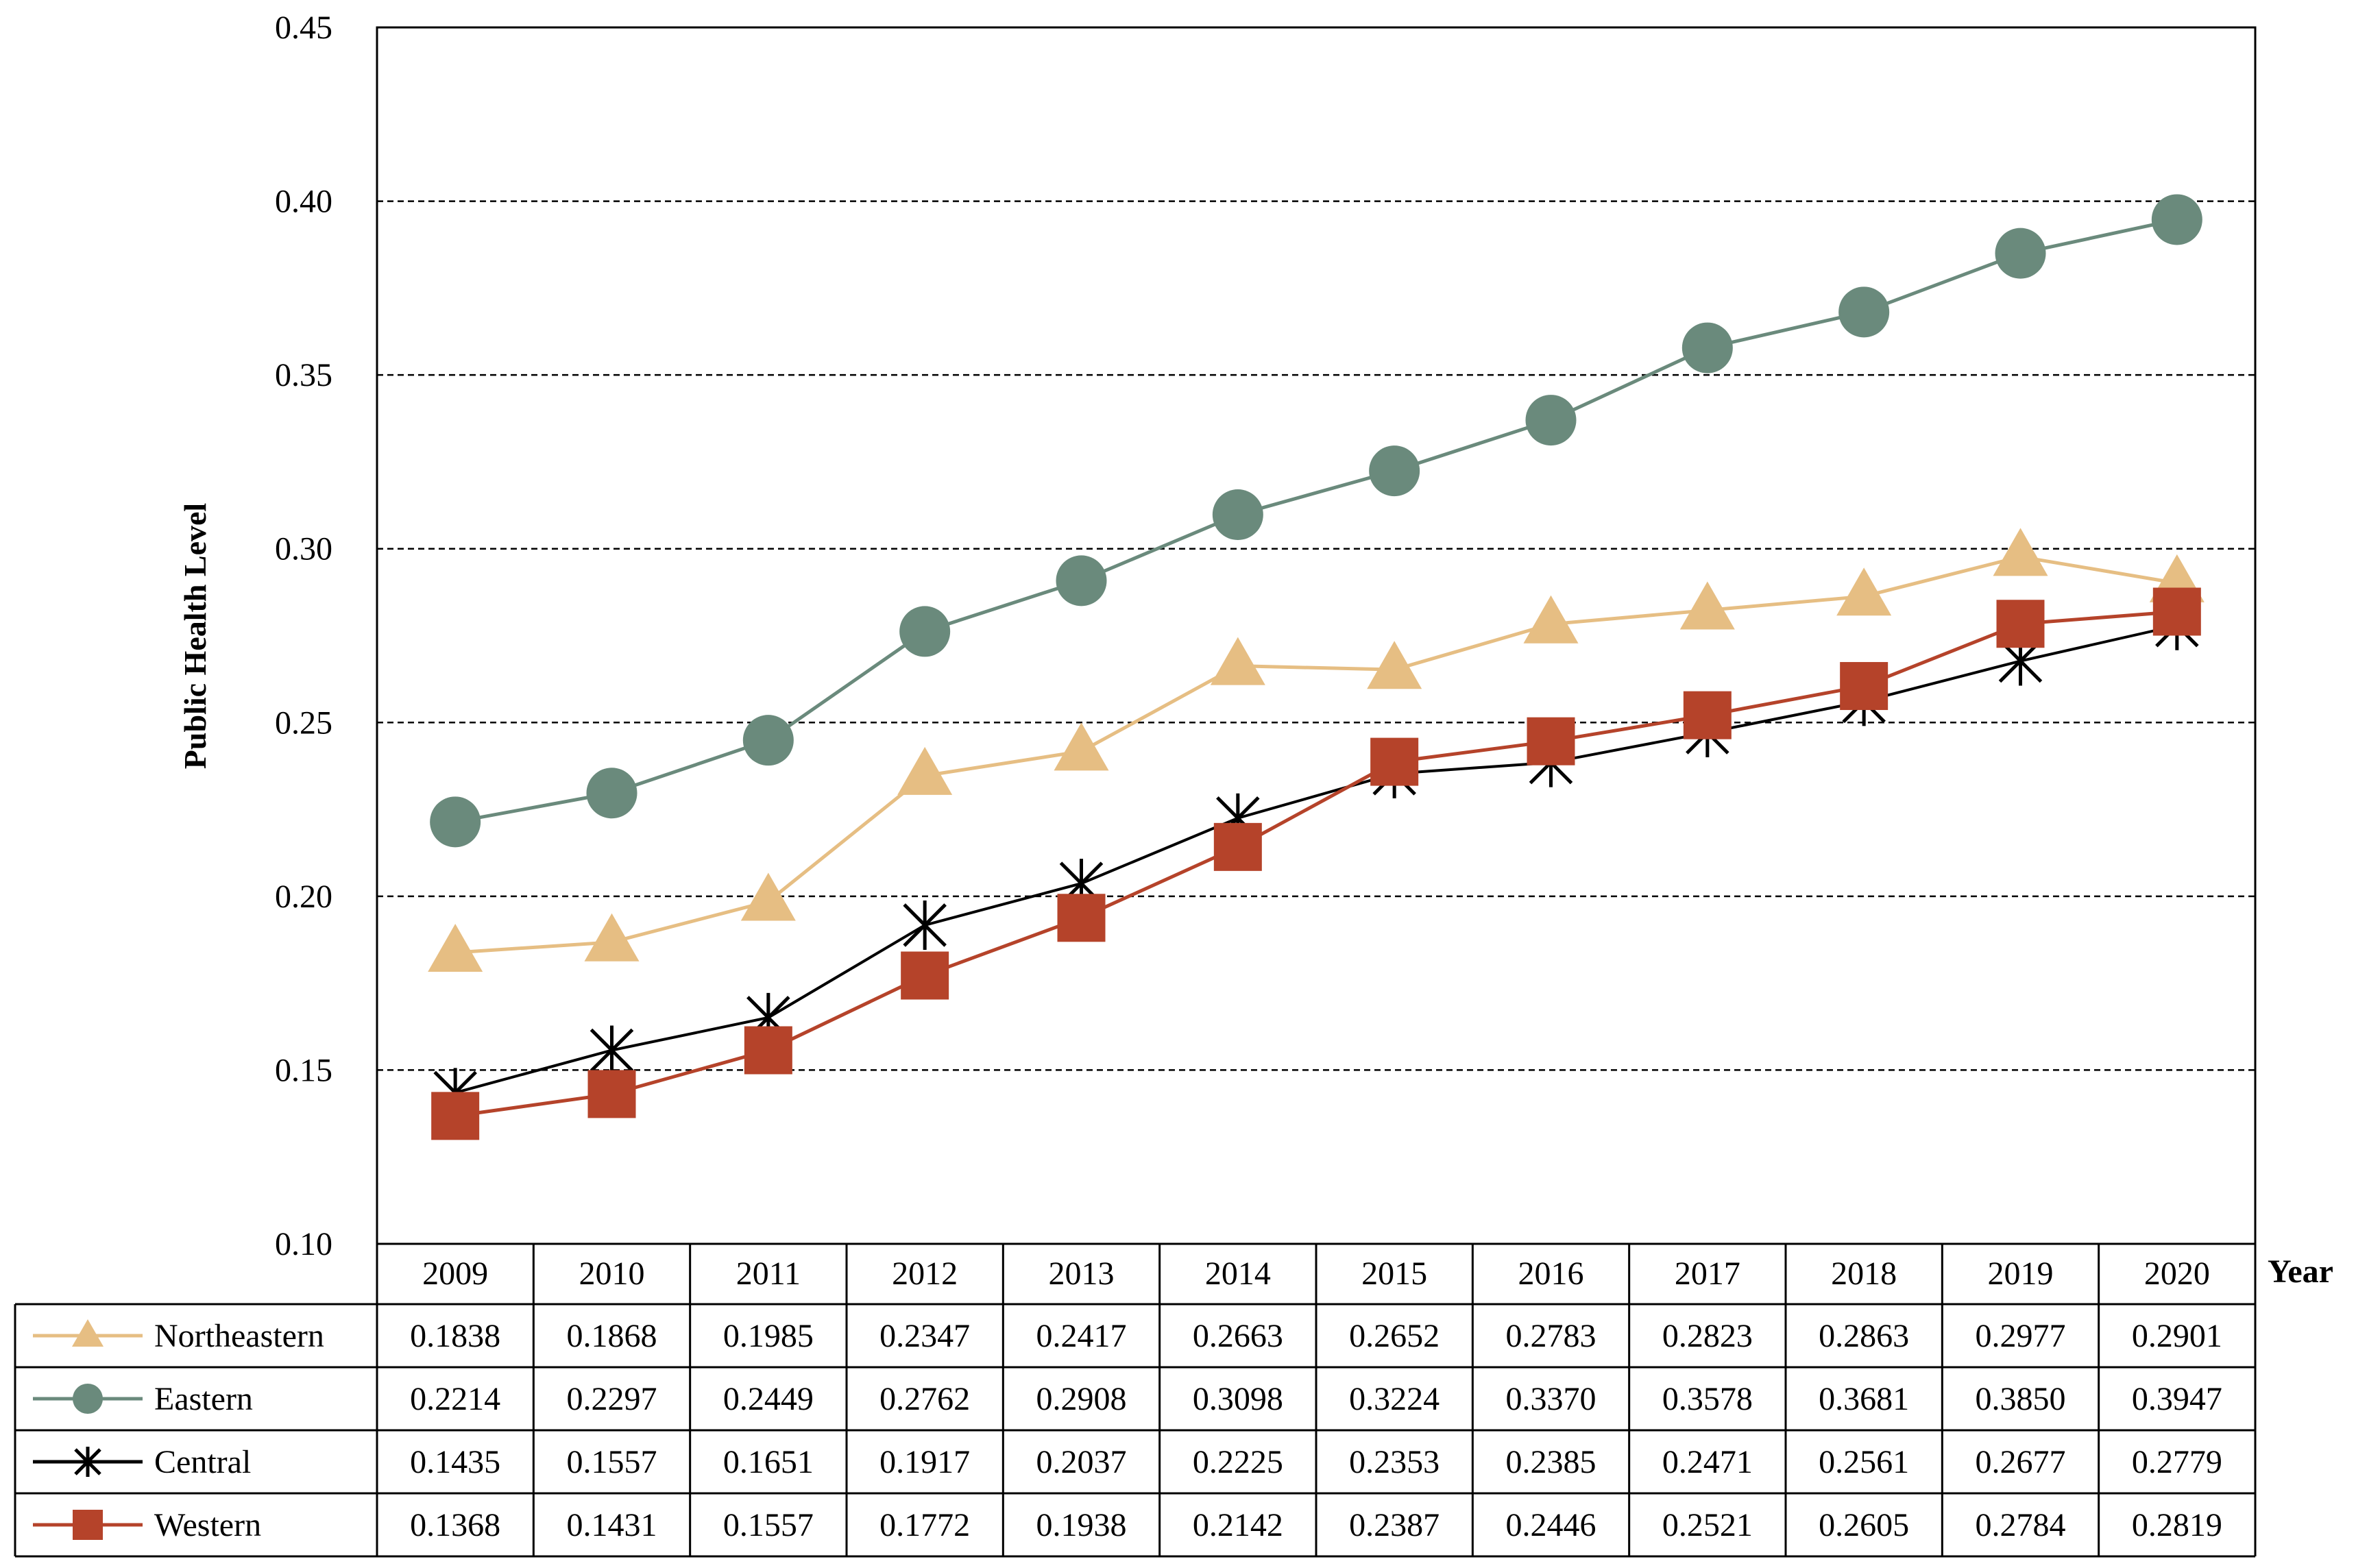 The image size is (2356, 1568). Describe the element at coordinates (303, 636) in the screenshot. I see `y-axis: 0.10 0.15 0.20 0.25 0.30 0.35 0.40 0.45` at that location.